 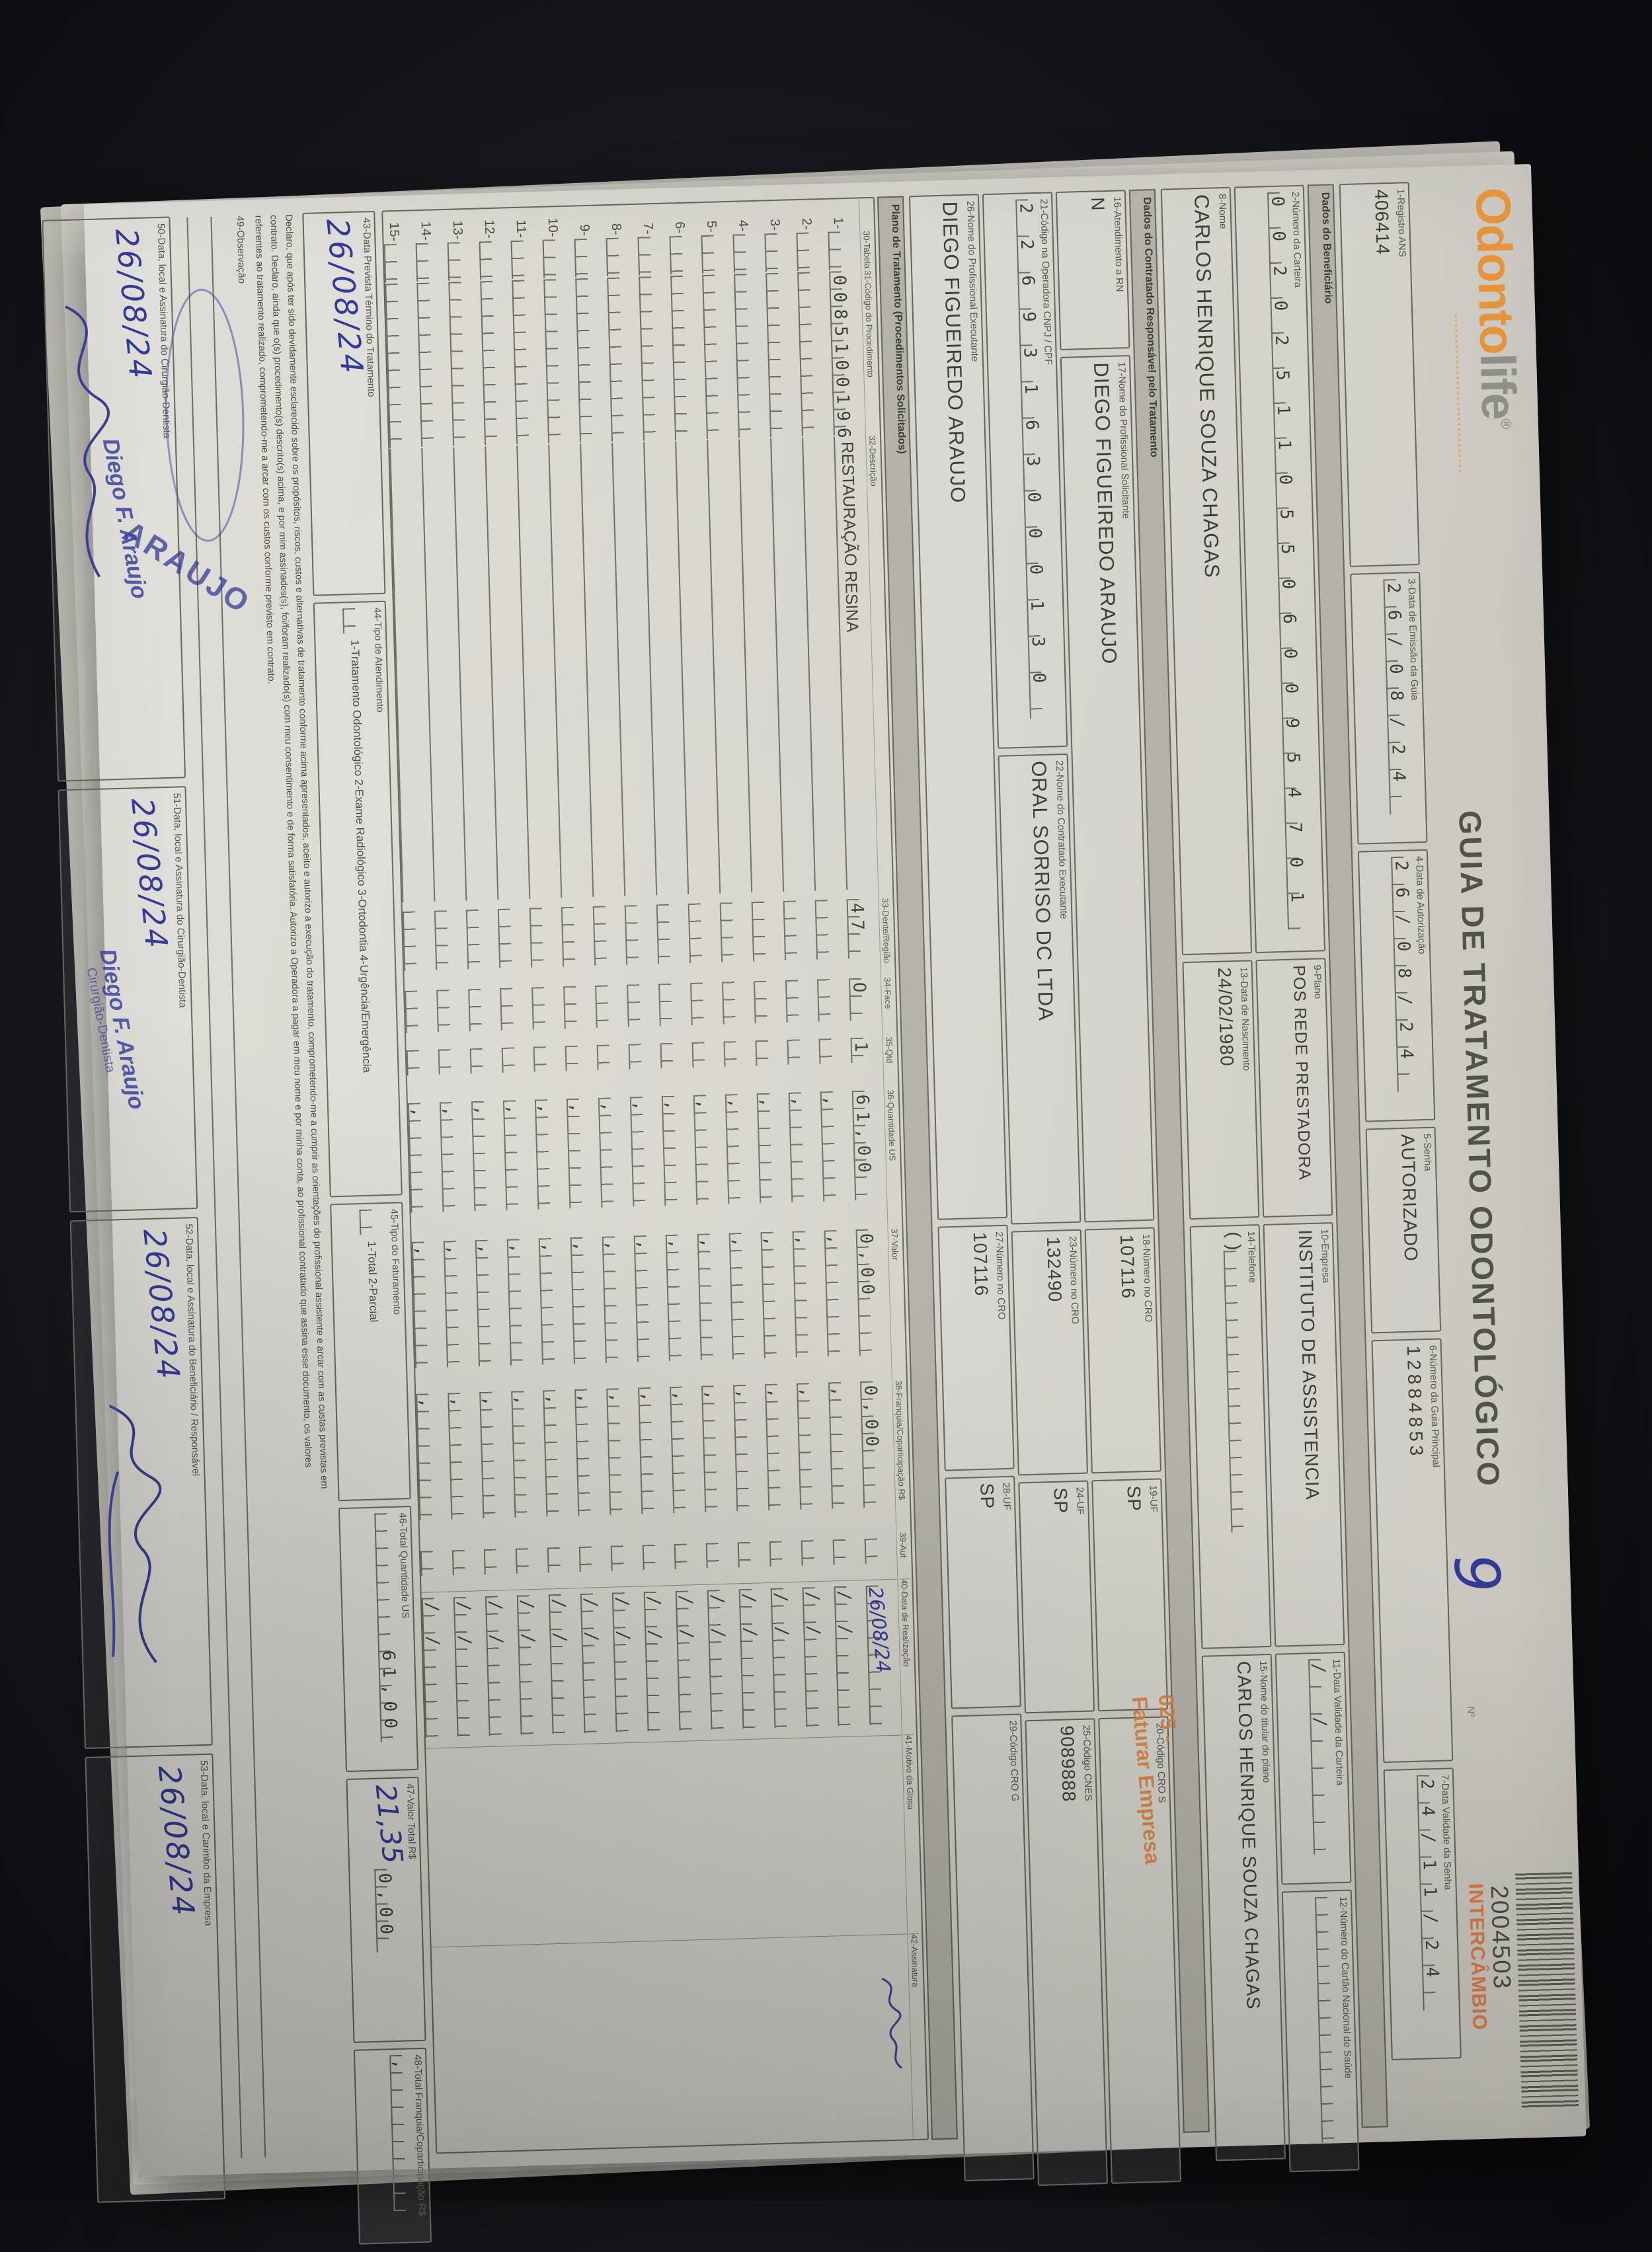 What do you see at coordinates (1313, 1768) in the screenshot?
I see `field-validade-carteira: 11-Data Validade da Carteira / /` at bounding box center [1313, 1768].